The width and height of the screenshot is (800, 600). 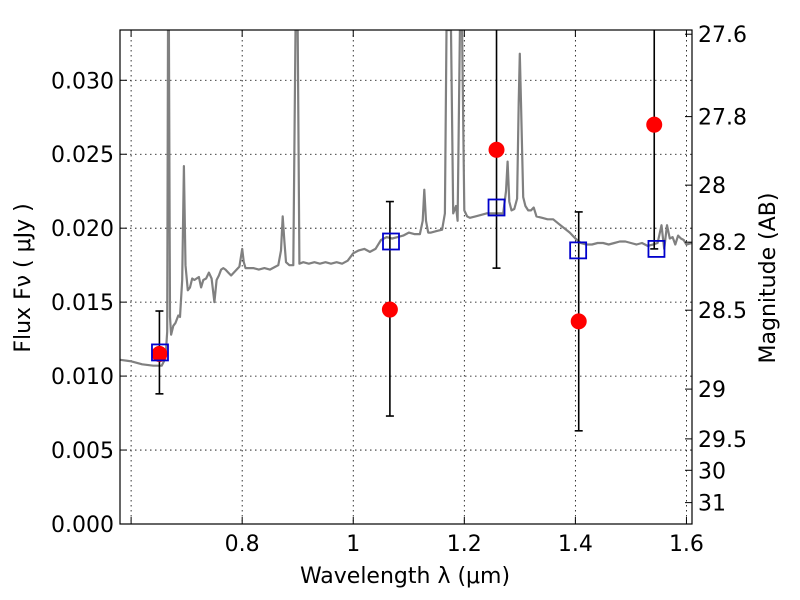 I want to click on y-tick-label: 0.000, so click(x=82, y=525).